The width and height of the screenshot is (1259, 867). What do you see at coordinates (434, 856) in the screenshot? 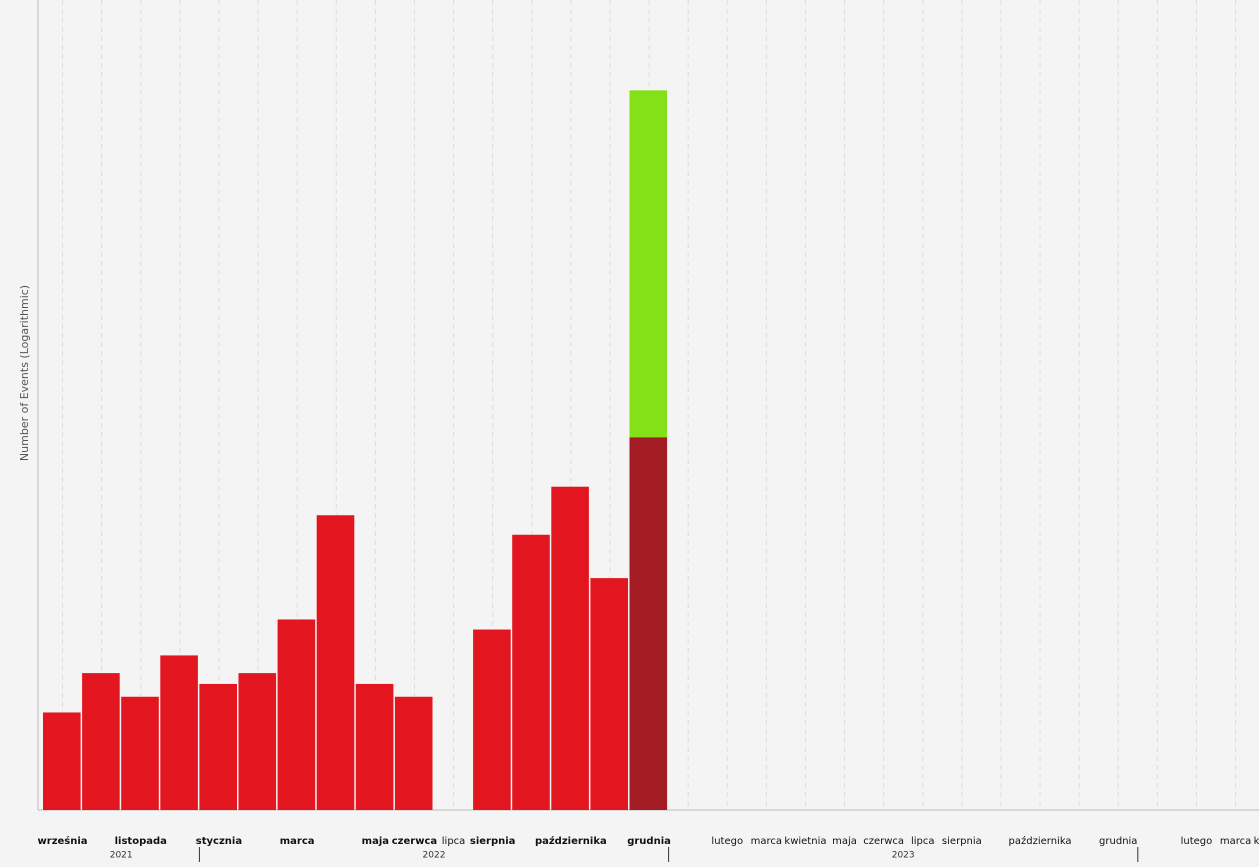
I see `year-label: 2022` at bounding box center [434, 856].